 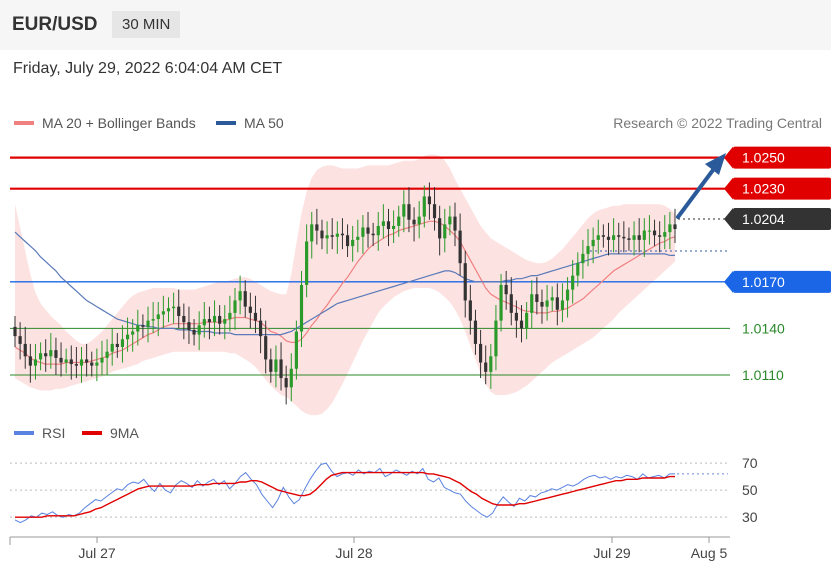 I want to click on level-label-1.0170: 1.0170, so click(x=763, y=282).